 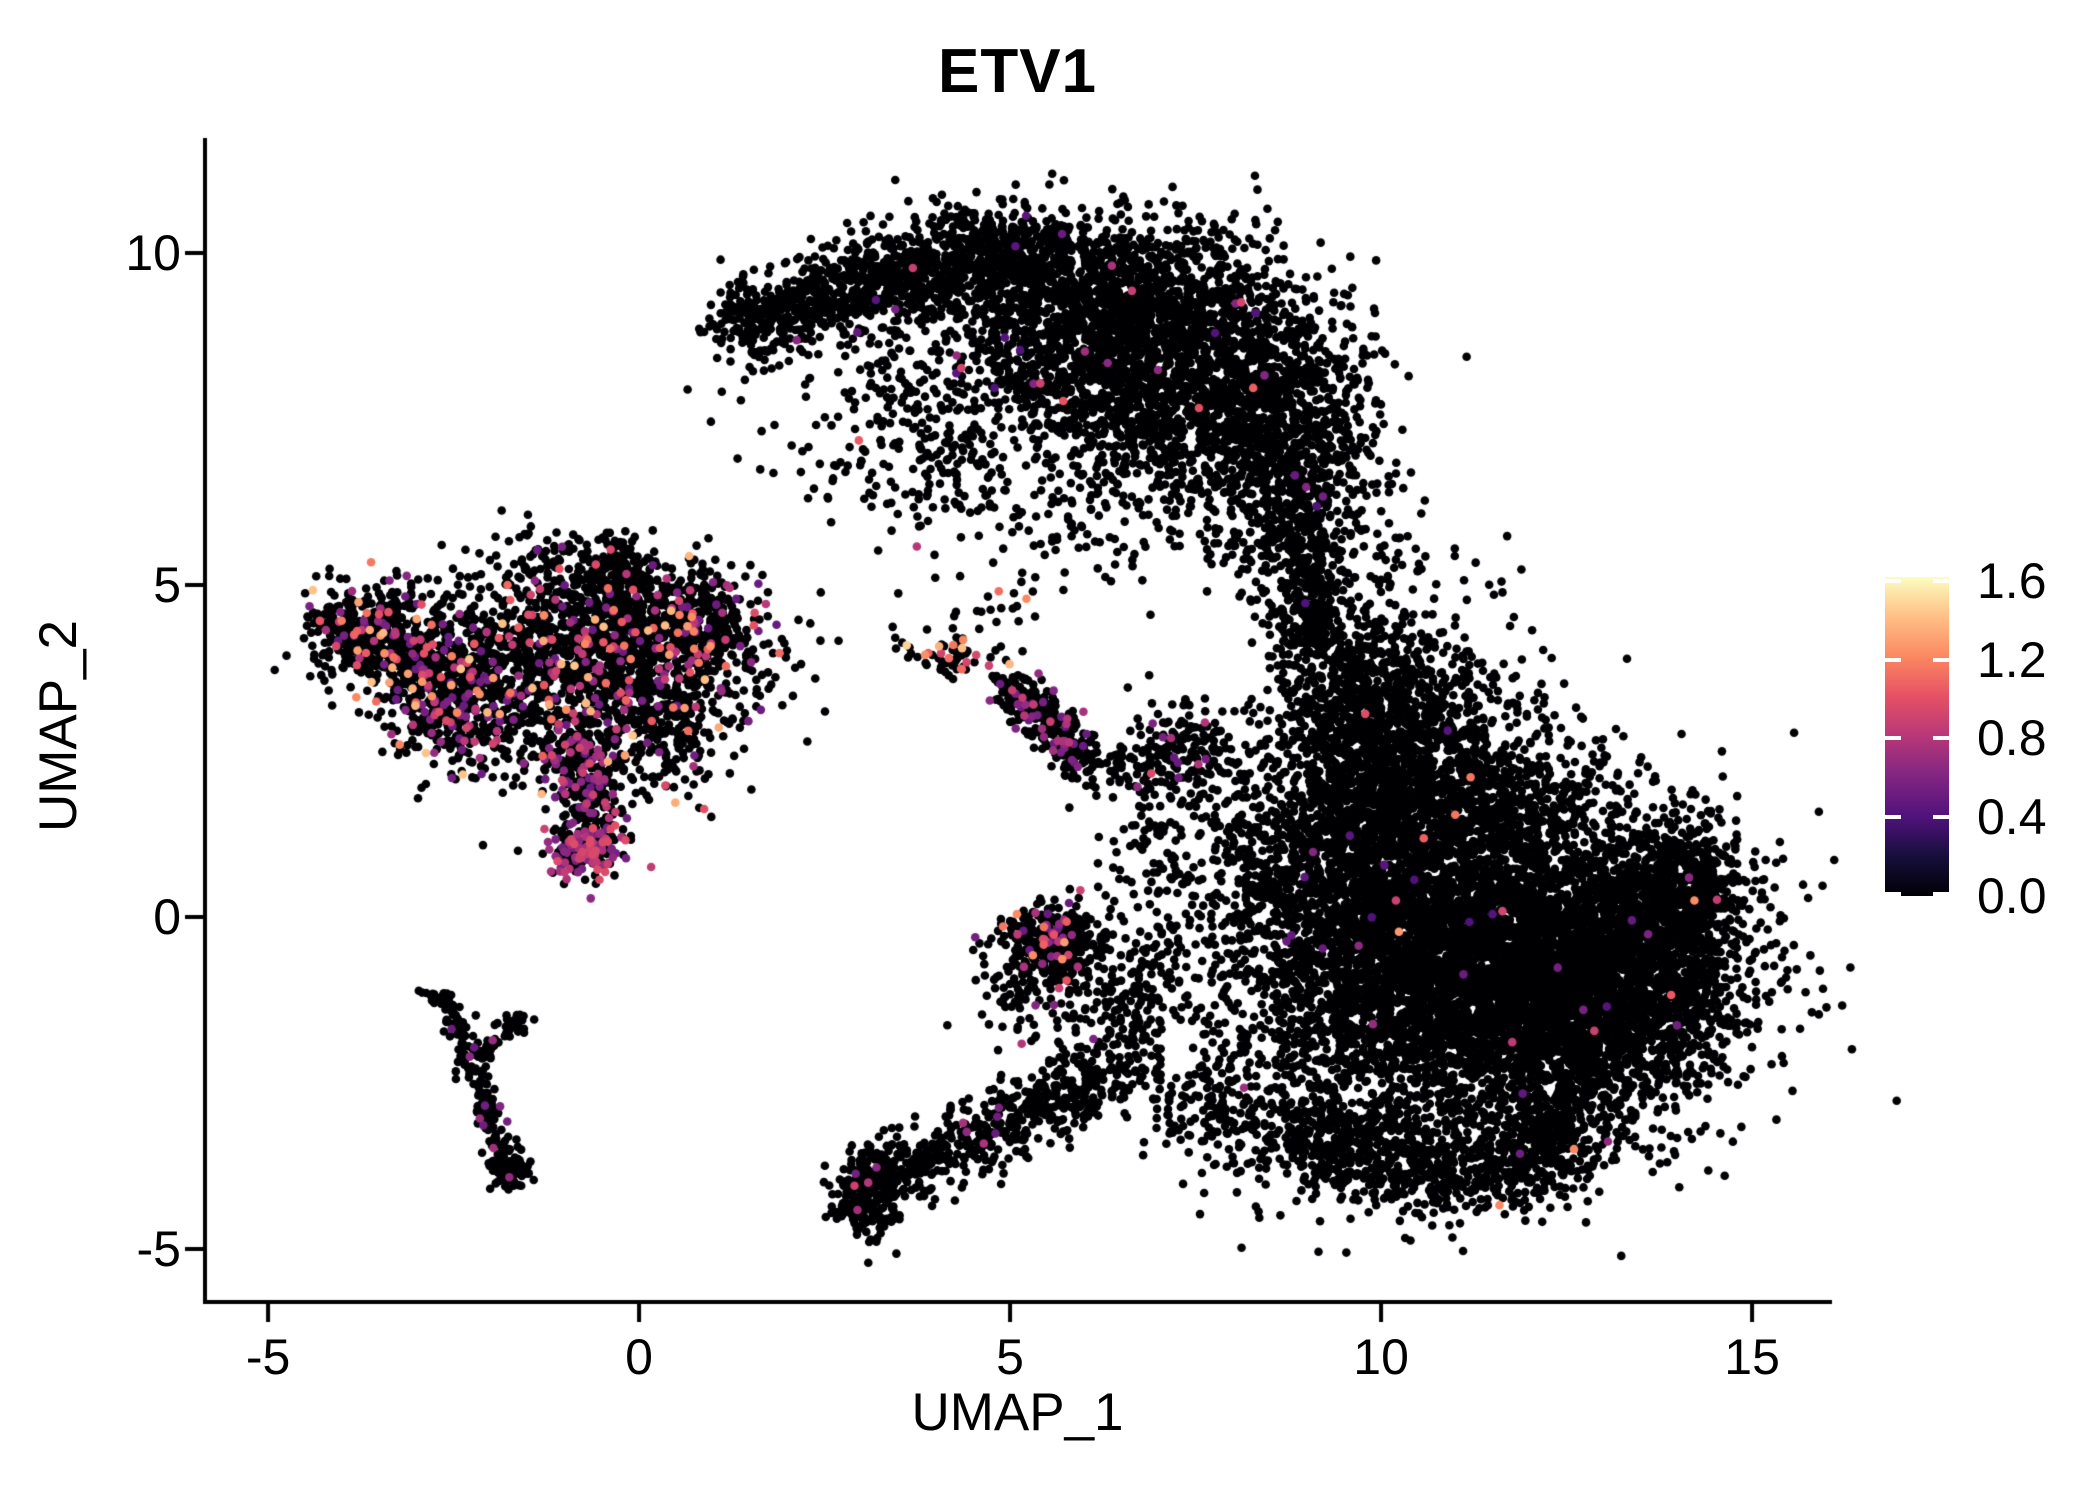 I want to click on x-tick-label: -5, so click(x=268, y=1357).